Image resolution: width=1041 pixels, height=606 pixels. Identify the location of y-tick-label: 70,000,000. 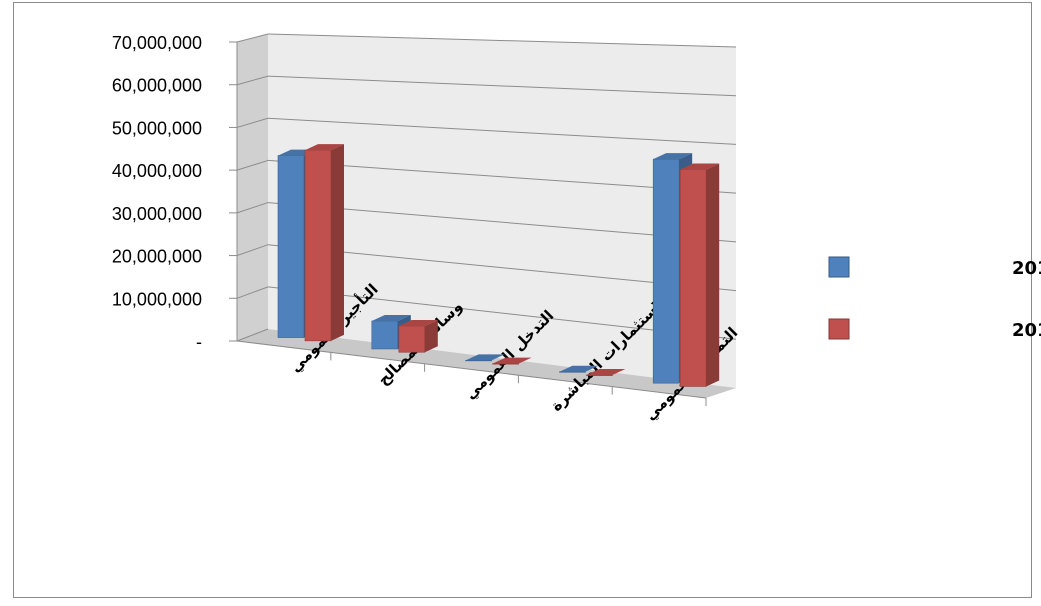
(157, 43).